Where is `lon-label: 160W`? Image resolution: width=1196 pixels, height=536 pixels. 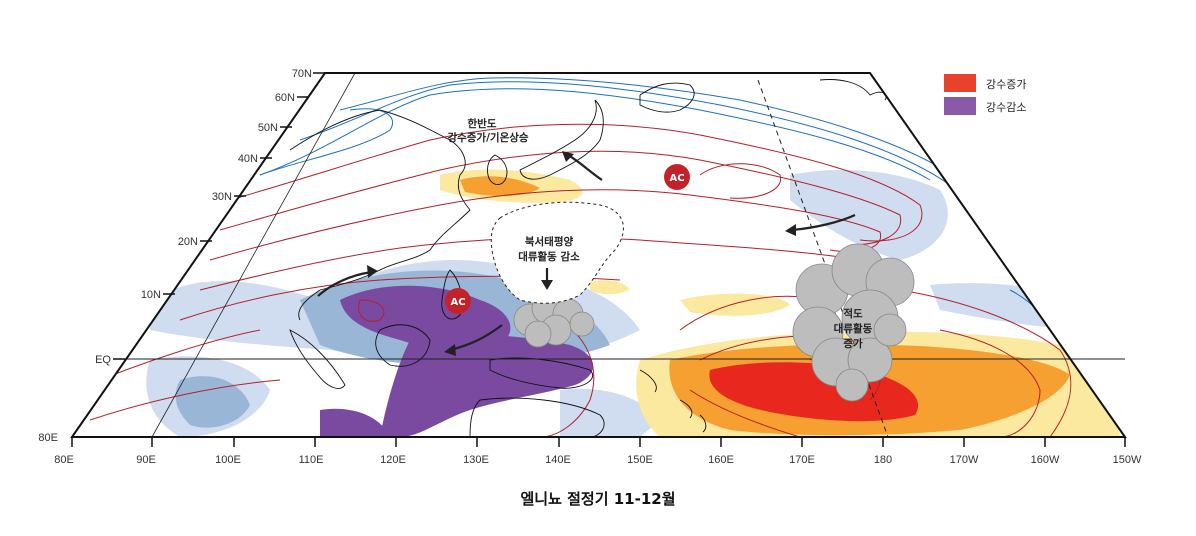
lon-label: 160W is located at coordinates (1045, 460).